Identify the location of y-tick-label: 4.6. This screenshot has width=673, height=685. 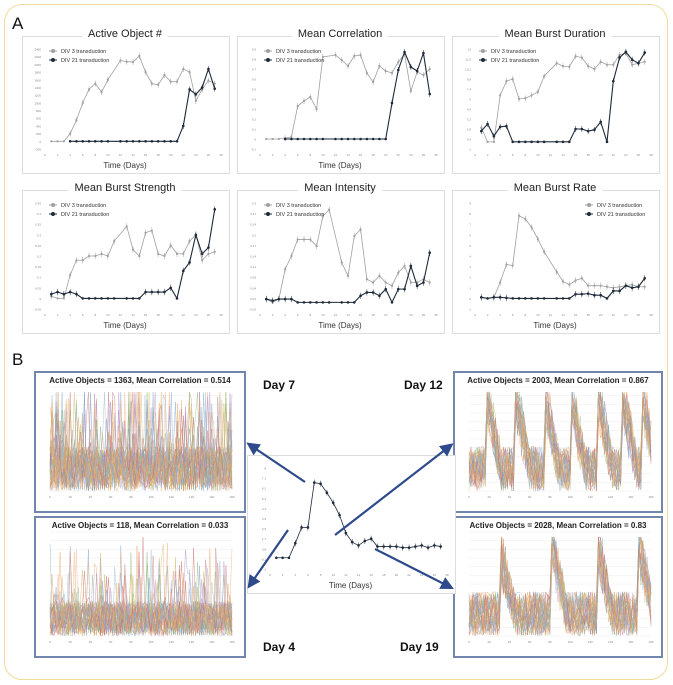
(469, 110).